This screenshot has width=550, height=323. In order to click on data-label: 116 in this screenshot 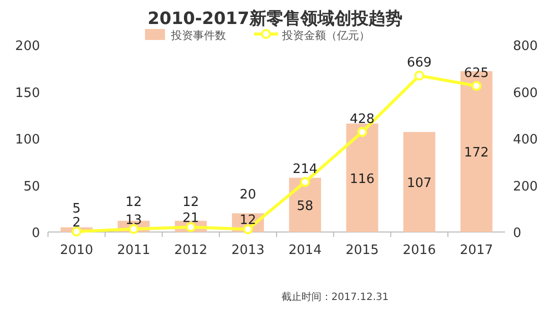, I will do `click(362, 179)`.